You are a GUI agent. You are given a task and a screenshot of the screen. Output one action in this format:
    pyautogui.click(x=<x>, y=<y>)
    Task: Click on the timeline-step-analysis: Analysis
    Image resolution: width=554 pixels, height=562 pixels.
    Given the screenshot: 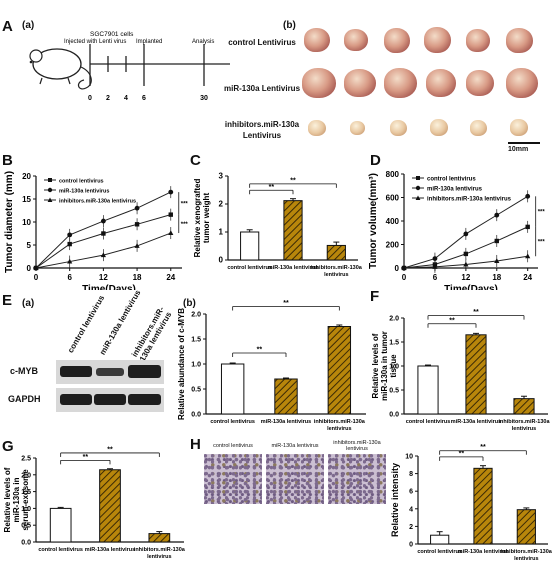 What is the action you would take?
    pyautogui.click(x=203, y=42)
    